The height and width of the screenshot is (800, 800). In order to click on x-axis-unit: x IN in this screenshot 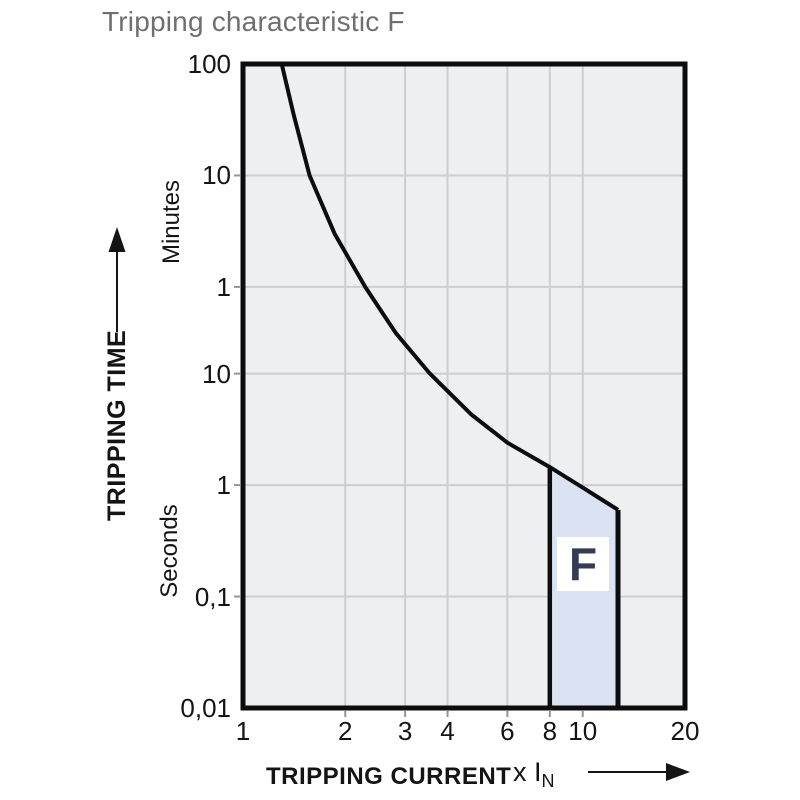, I will do `click(534, 774)`.